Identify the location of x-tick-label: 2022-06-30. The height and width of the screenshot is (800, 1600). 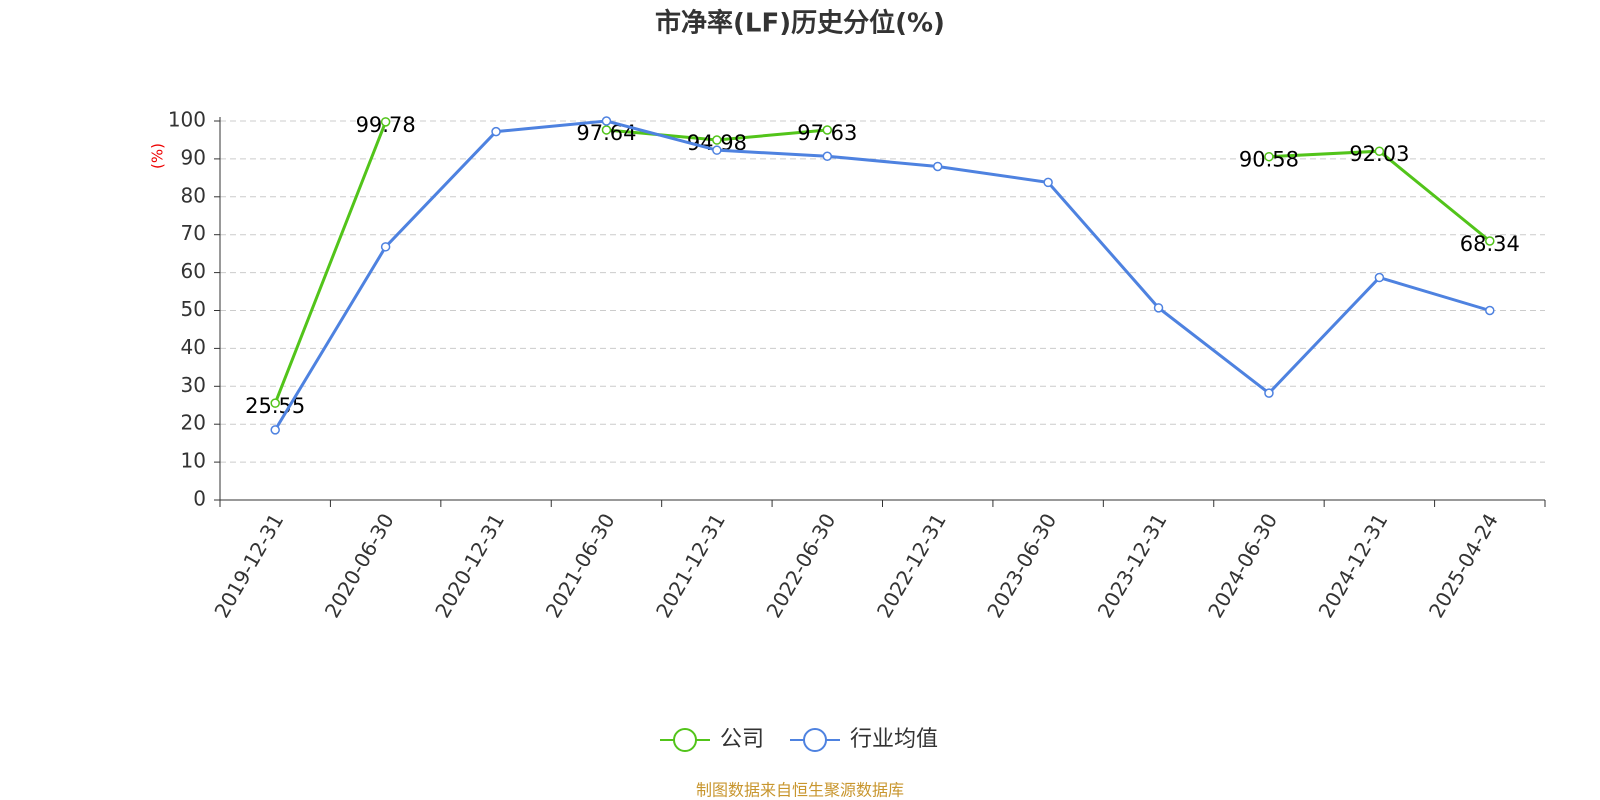
(800, 565).